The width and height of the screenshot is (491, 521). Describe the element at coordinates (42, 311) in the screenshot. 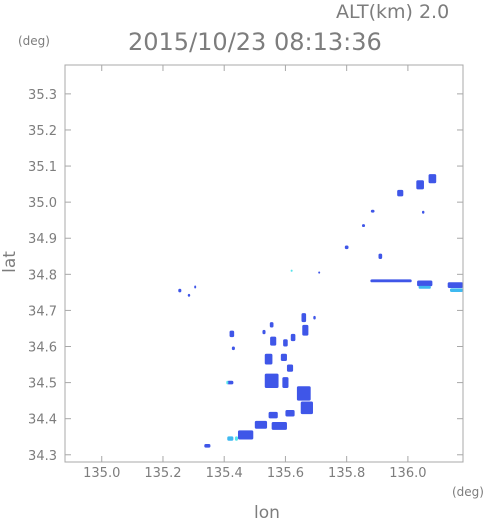

I see `y-tick-label: 34.7` at that location.